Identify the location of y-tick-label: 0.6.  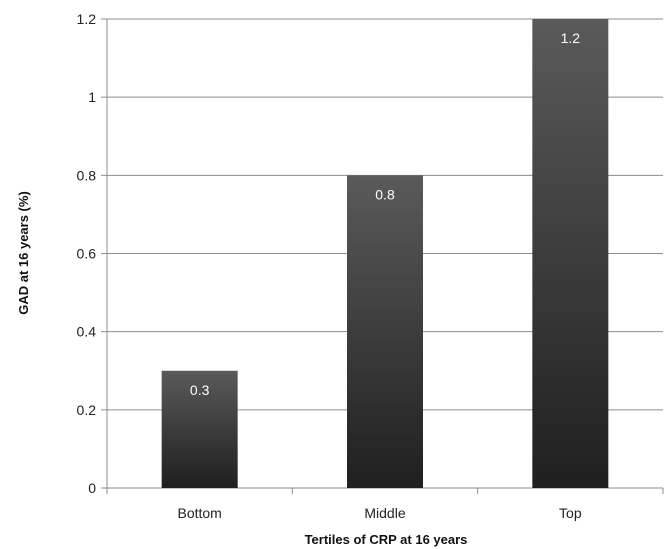
(87, 254).